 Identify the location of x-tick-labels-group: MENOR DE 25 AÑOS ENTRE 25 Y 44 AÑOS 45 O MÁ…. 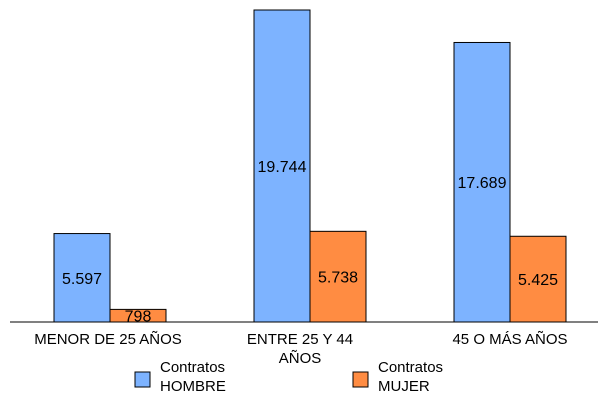
(300, 349).